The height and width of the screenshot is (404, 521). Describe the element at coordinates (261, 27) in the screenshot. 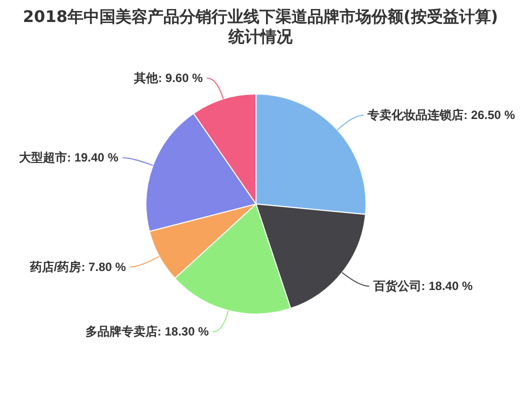

I see `chart-title: 2018年中国美容产品分销行业线下渠道品牌市场份额(按受益计算)统计情况` at that location.